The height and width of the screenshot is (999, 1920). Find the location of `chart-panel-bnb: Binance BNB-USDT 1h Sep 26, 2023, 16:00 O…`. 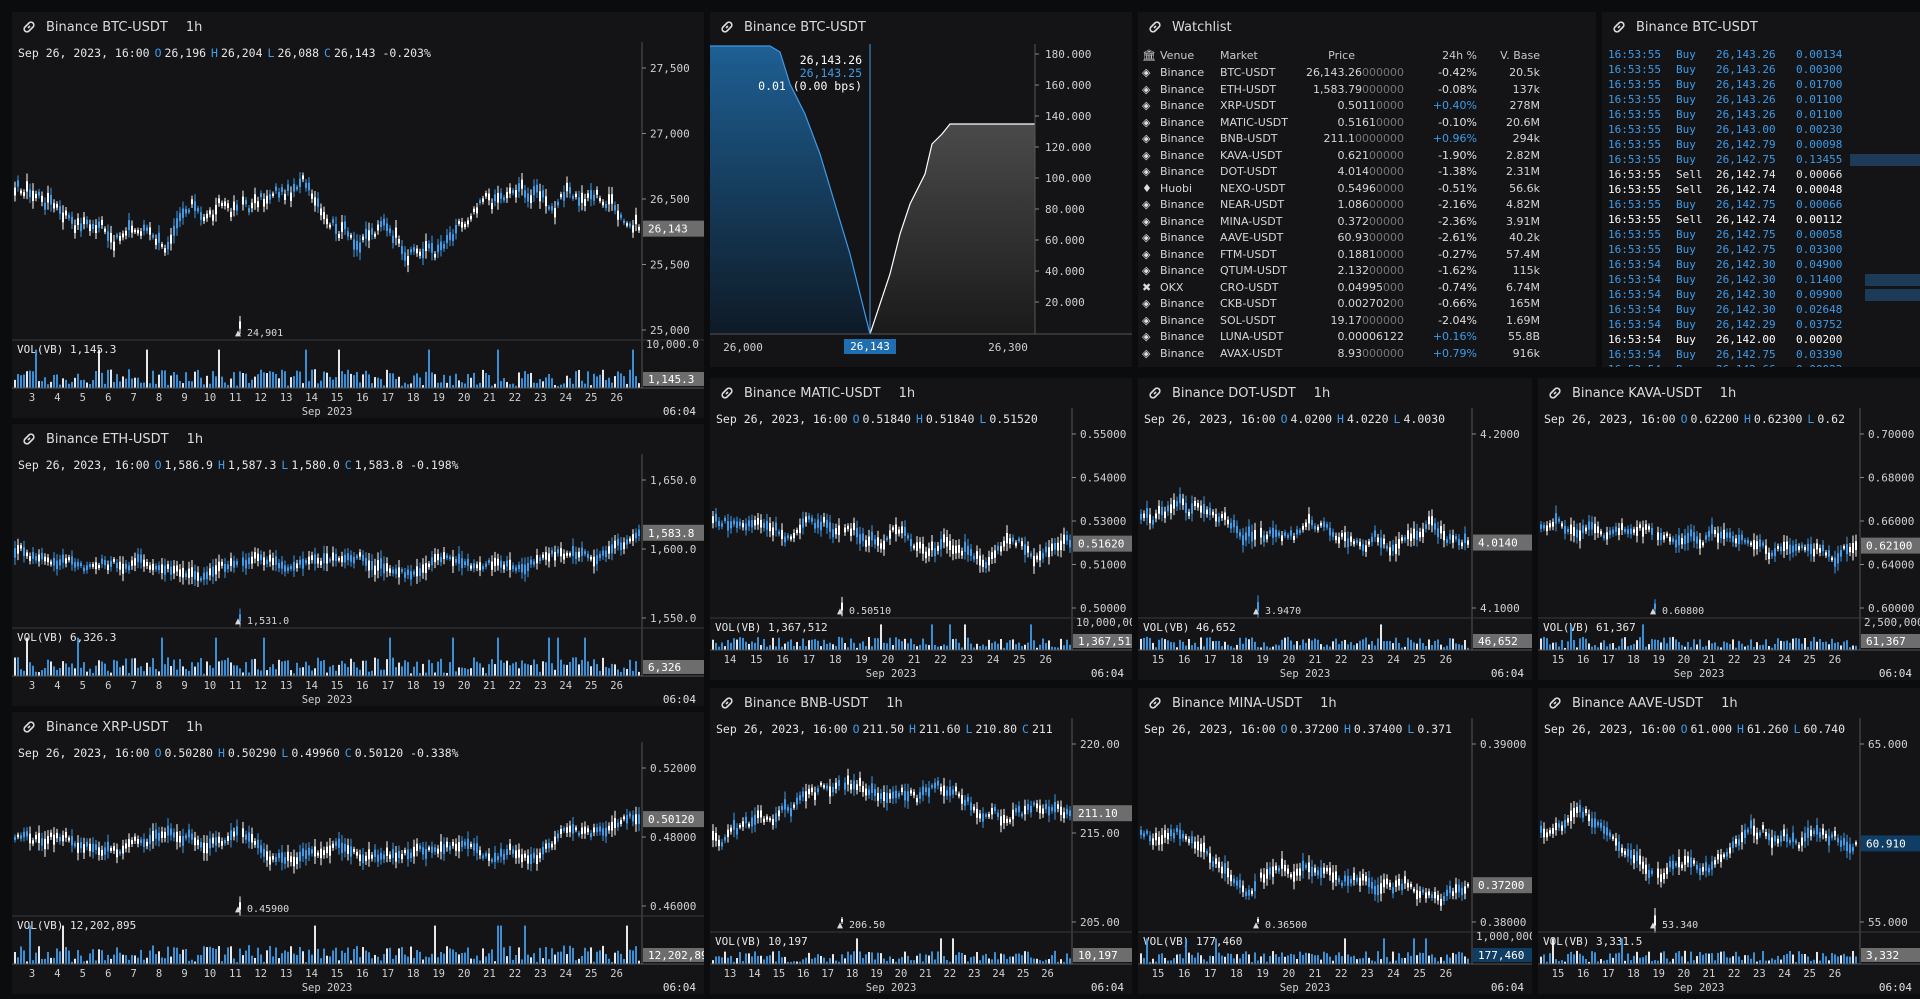

chart-panel-bnb: Binance BNB-USDT 1h Sep 26, 2023, 16:00 O… is located at coordinates (921, 841).